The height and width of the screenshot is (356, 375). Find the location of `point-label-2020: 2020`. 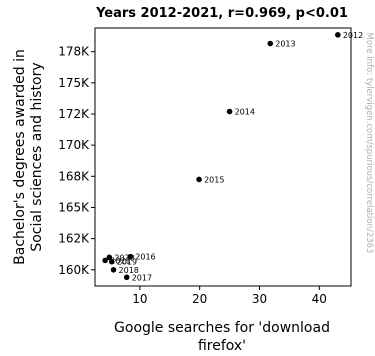

point-label-2020: 2020 is located at coordinates (124, 257).